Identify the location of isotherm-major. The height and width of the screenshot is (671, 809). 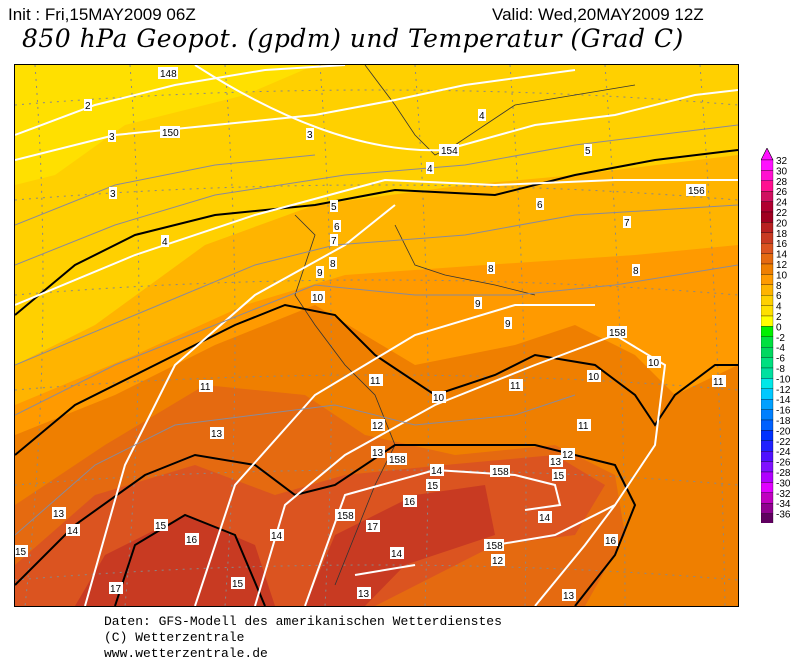
(190, 559).